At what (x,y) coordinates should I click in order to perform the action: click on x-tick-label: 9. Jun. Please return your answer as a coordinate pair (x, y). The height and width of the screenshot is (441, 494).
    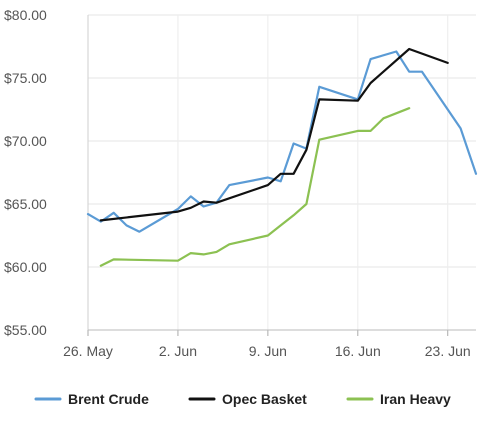
    Looking at the image, I should click on (268, 351).